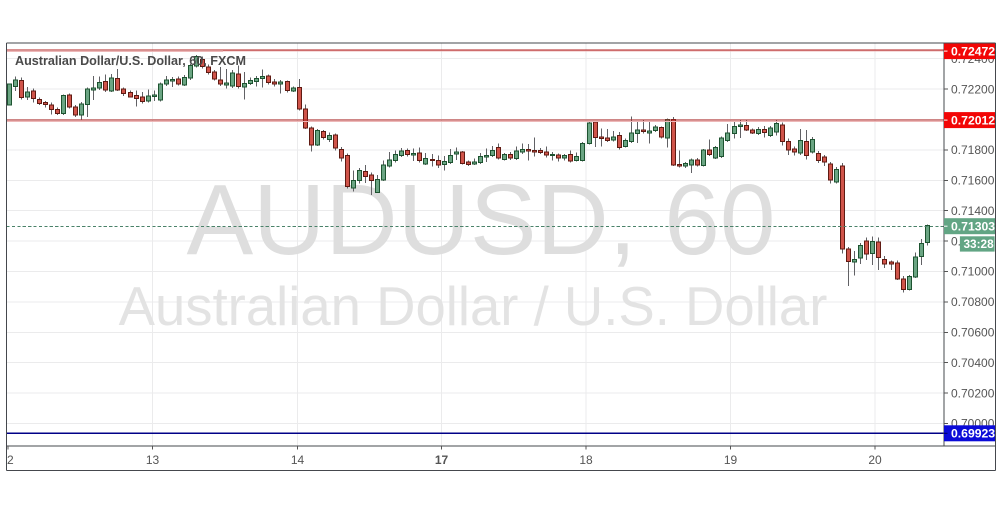 The width and height of the screenshot is (1002, 508). What do you see at coordinates (298, 460) in the screenshot?
I see `svg-text: 14` at bounding box center [298, 460].